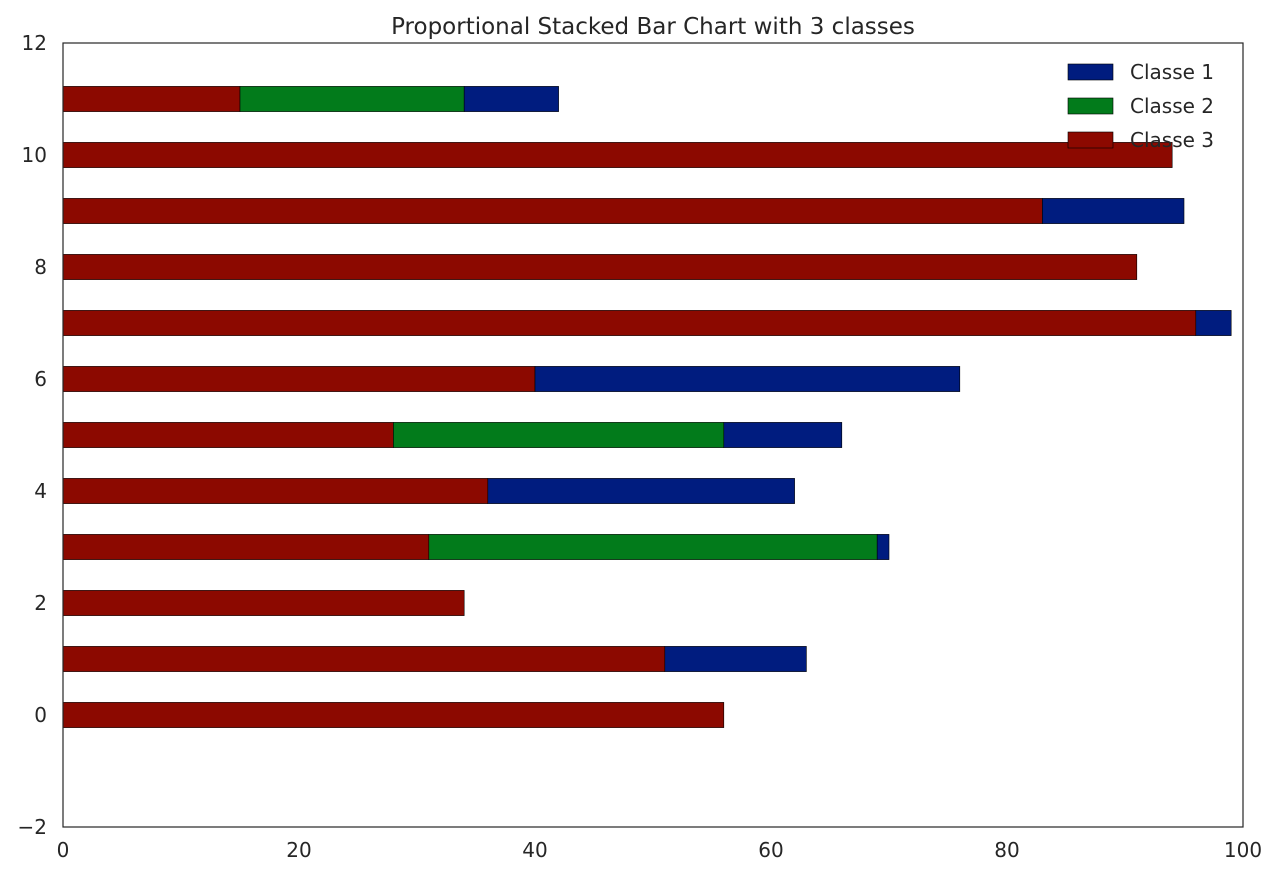 Image resolution: width=1280 pixels, height=880 pixels. Describe the element at coordinates (40, 491) in the screenshot. I see `y-tick-label: 4` at that location.